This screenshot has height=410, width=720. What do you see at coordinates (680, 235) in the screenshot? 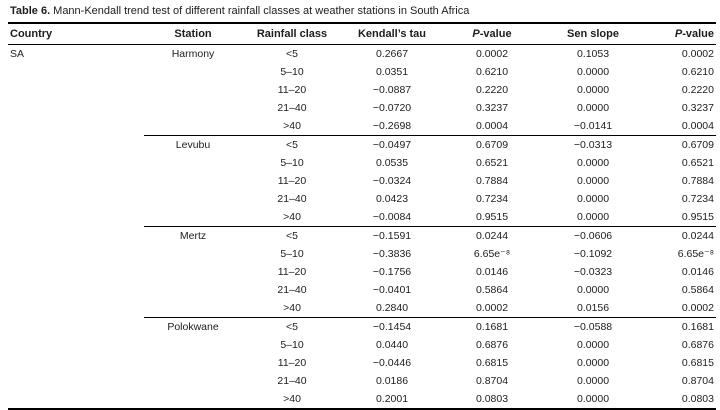
I see `cell-p-value-2: 0.0244` at bounding box center [680, 235].